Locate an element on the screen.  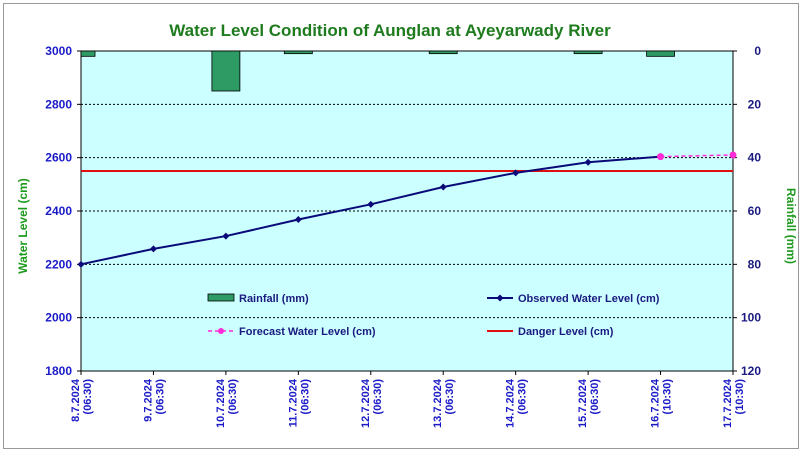
x-tick-date: 16.7.2024 is located at coordinates (656, 403).